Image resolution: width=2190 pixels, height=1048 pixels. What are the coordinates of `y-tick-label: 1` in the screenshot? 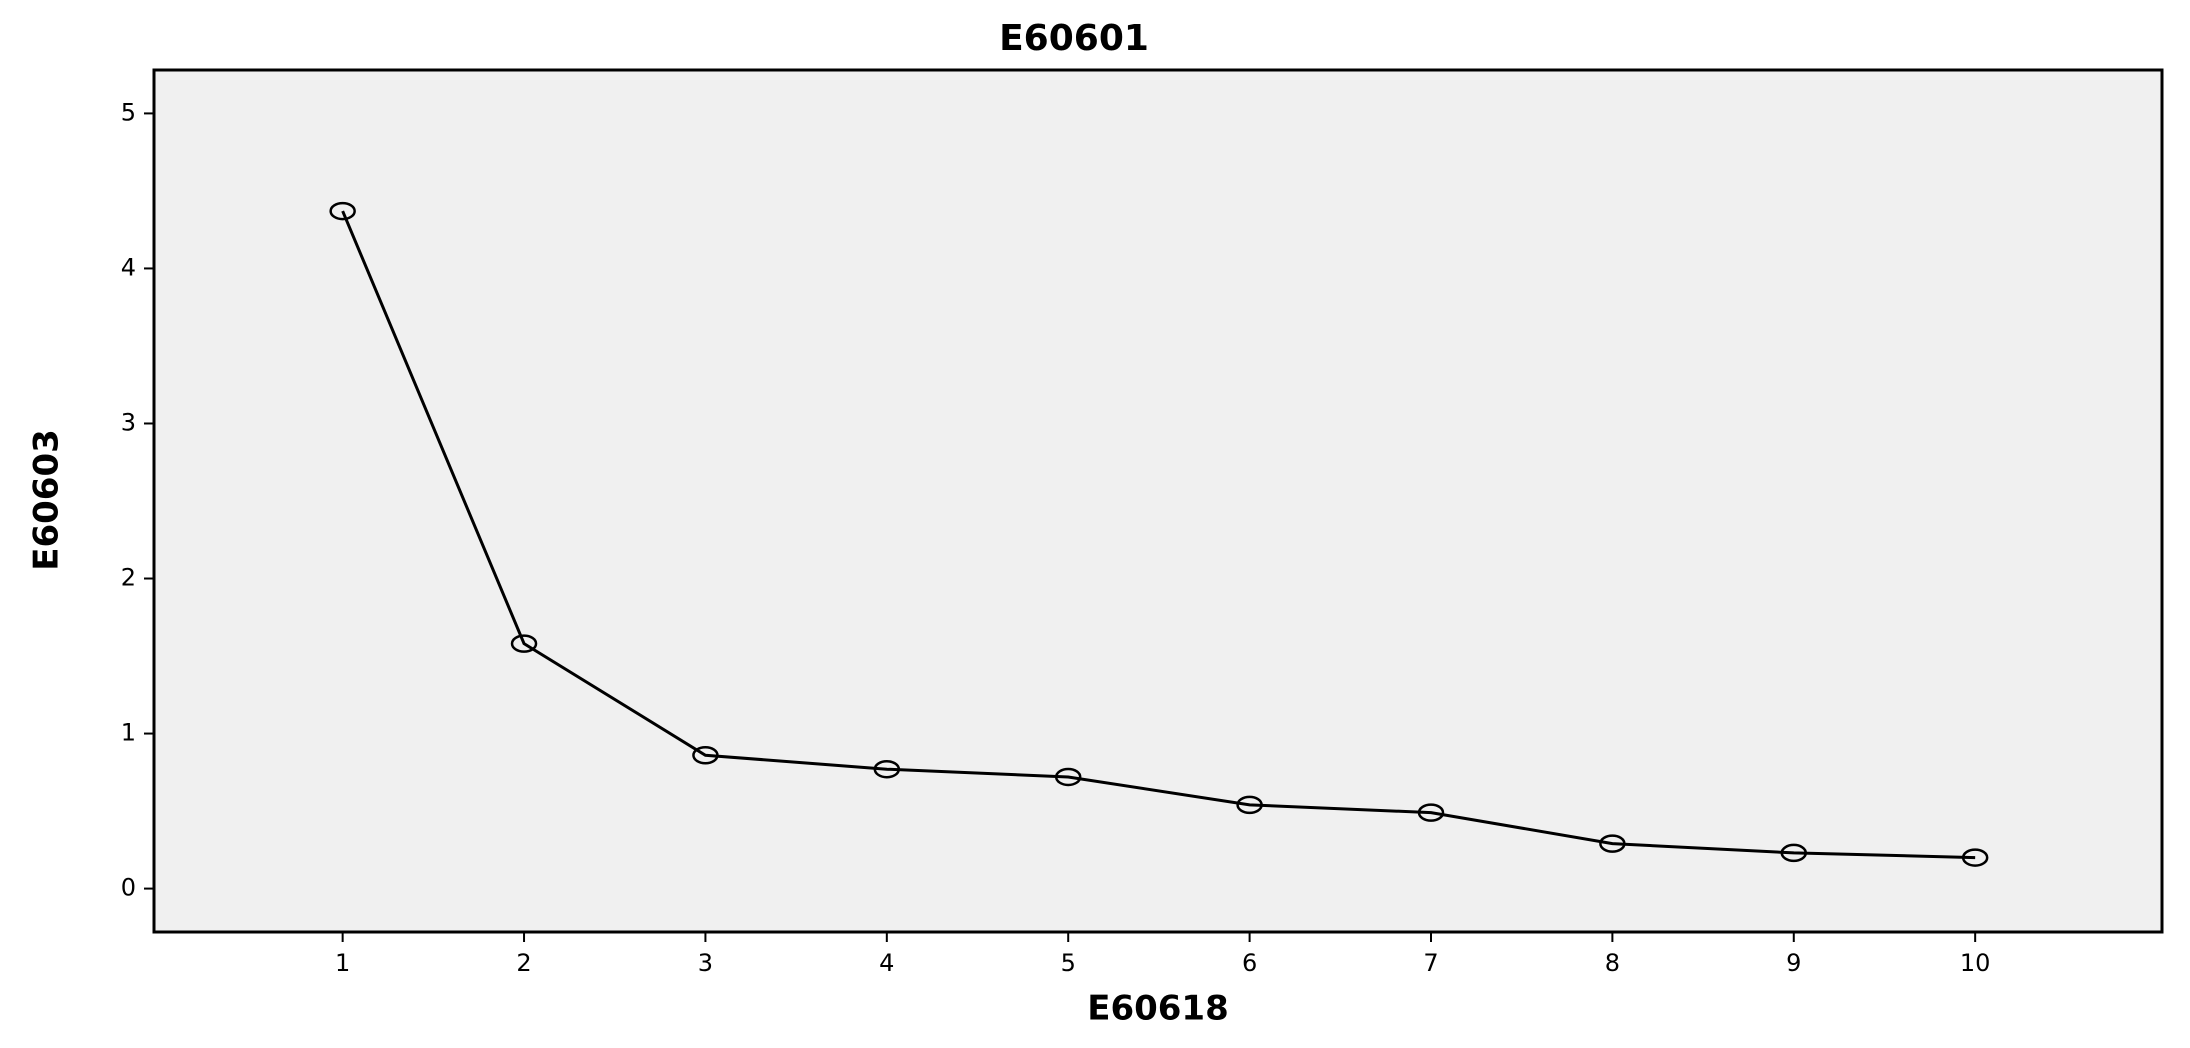 It's located at (128, 733).